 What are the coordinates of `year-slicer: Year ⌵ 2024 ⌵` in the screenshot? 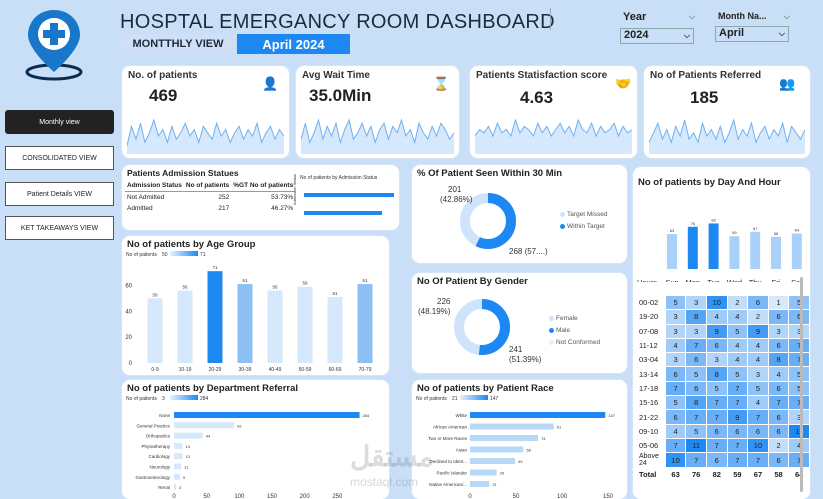 It's located at (659, 28).